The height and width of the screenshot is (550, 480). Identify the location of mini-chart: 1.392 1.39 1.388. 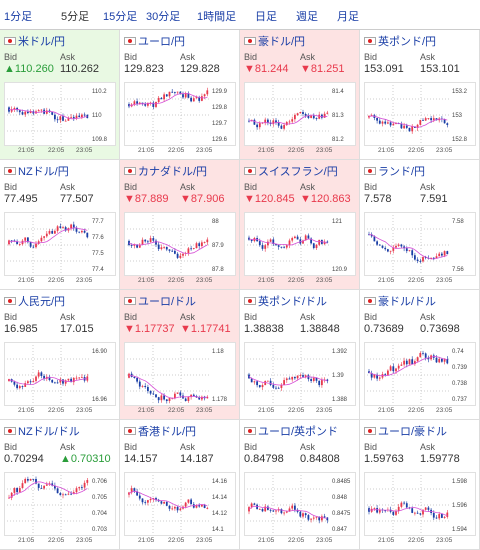
(300, 374).